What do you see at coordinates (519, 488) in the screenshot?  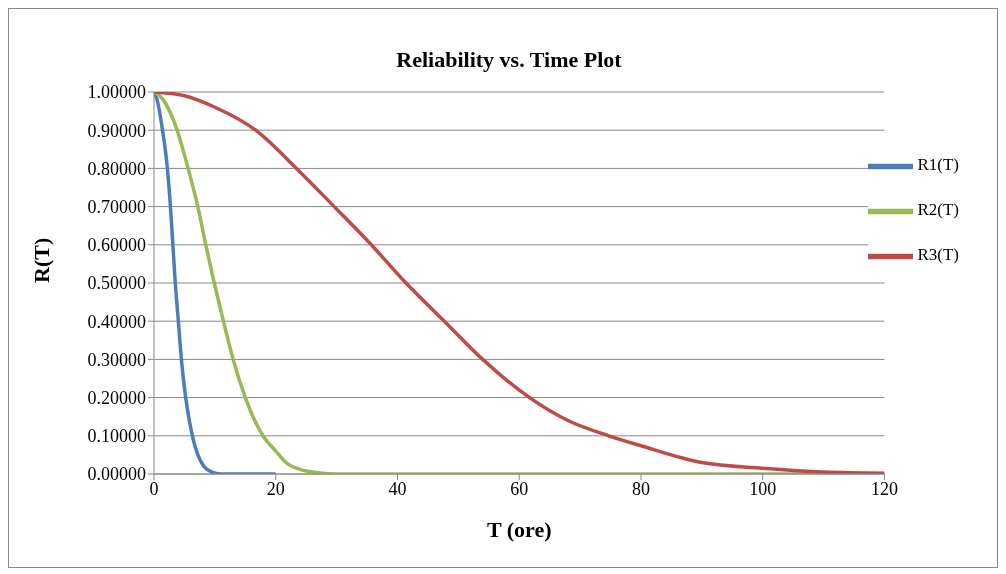 I see `x-tick-label: 60` at bounding box center [519, 488].